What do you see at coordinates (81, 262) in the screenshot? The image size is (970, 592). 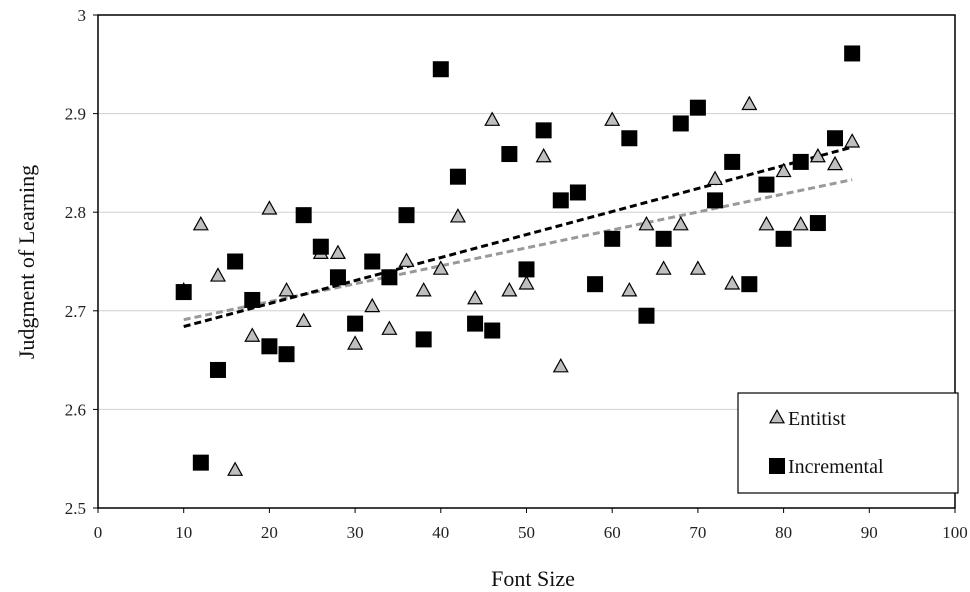 I see `y-axis-ticks: 2.5 2.6 2.7 2.8 2.9 3` at bounding box center [81, 262].